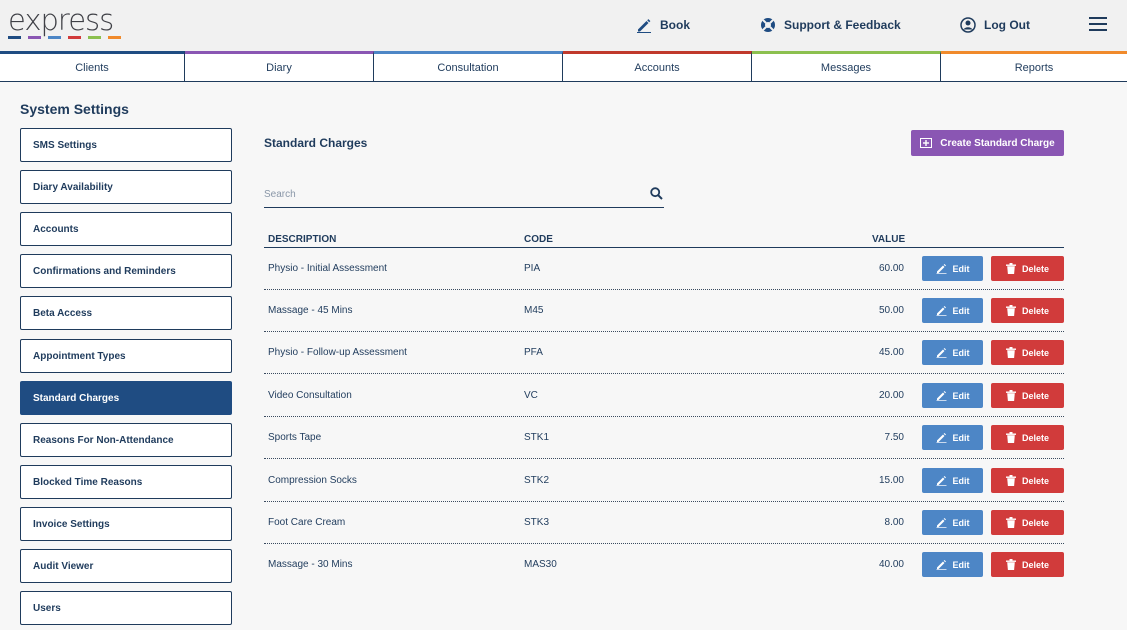  I want to click on sidebar-item-label: Users, so click(47, 608).